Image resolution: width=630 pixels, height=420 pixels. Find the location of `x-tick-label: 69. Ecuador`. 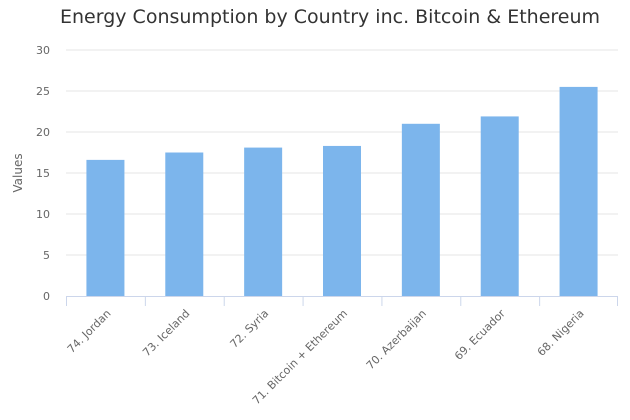

x-tick-label: 69. Ecuador is located at coordinates (480, 335).